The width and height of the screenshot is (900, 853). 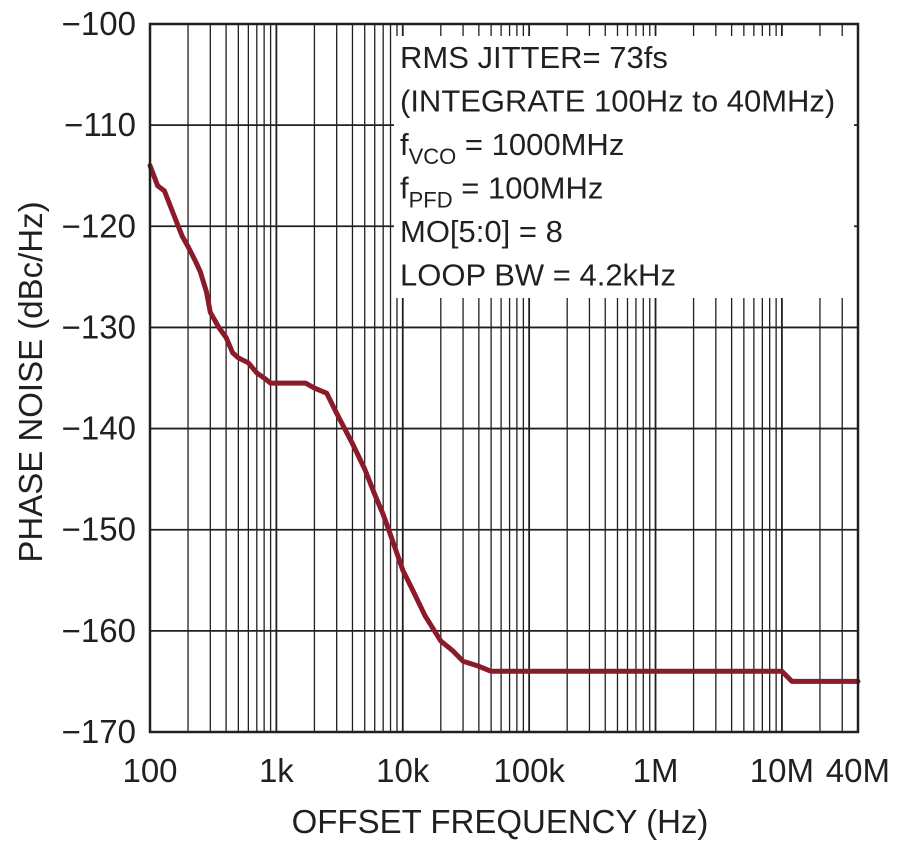 What do you see at coordinates (99, 225) in the screenshot?
I see `y-tick-label: −120` at bounding box center [99, 225].